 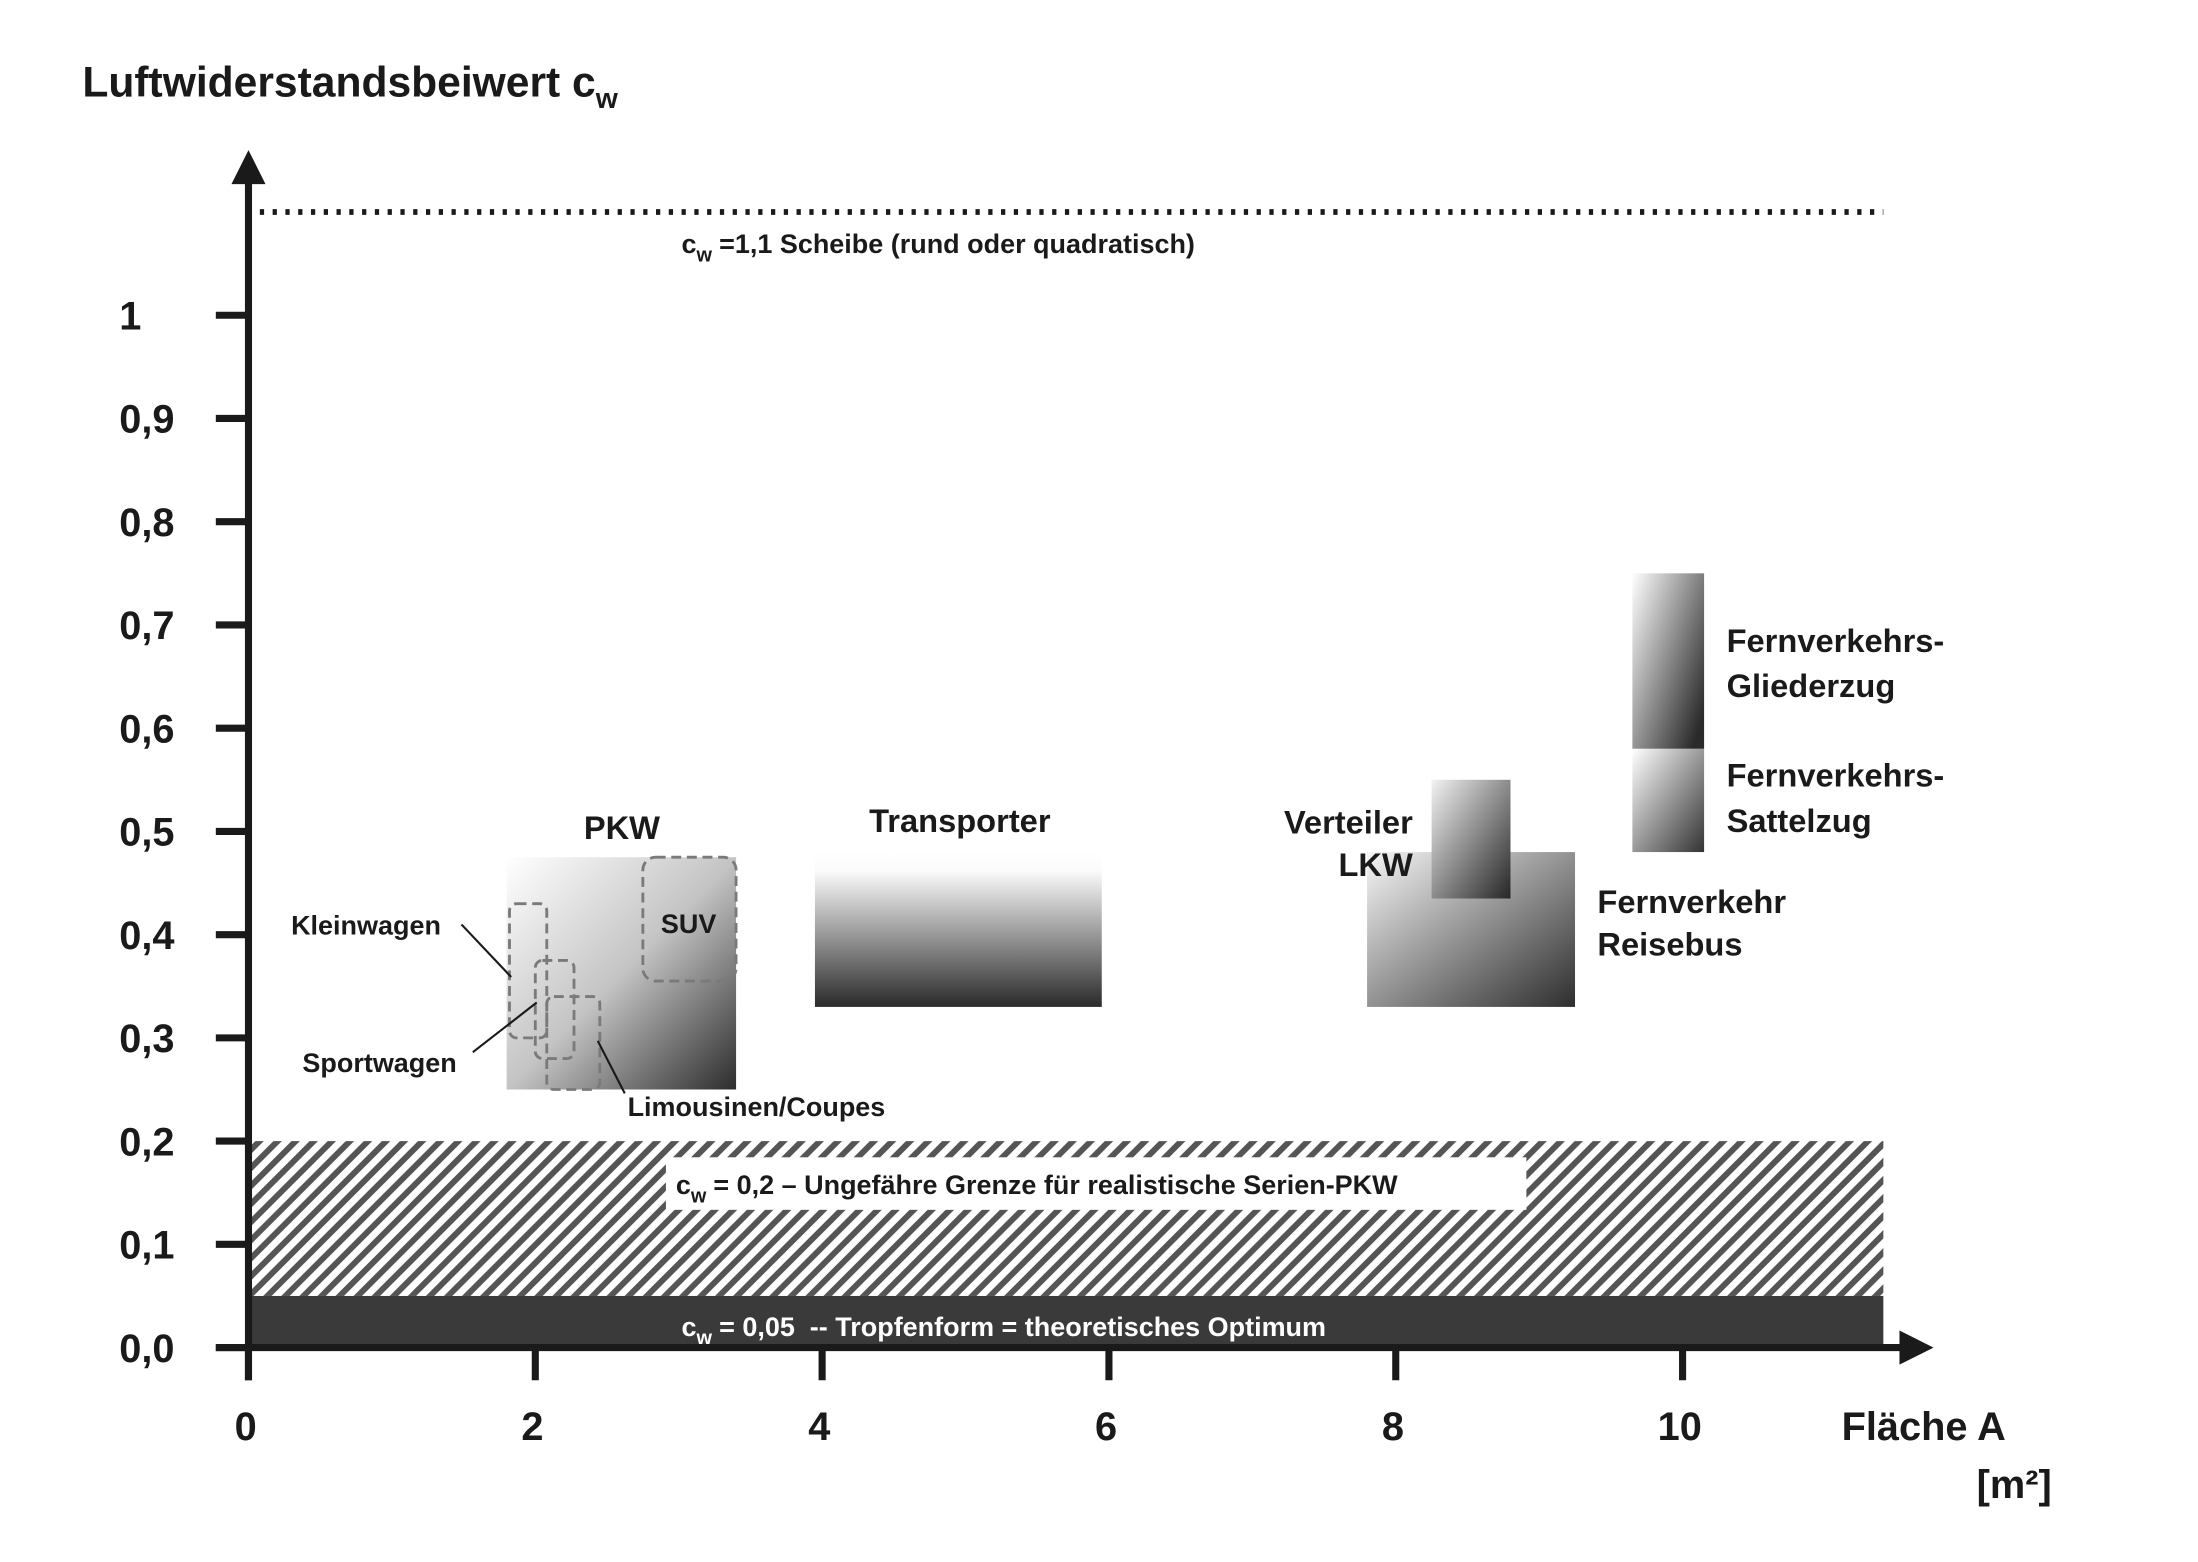 What do you see at coordinates (1668, 800) in the screenshot?
I see `region-fernverkehrs-sattelzug` at bounding box center [1668, 800].